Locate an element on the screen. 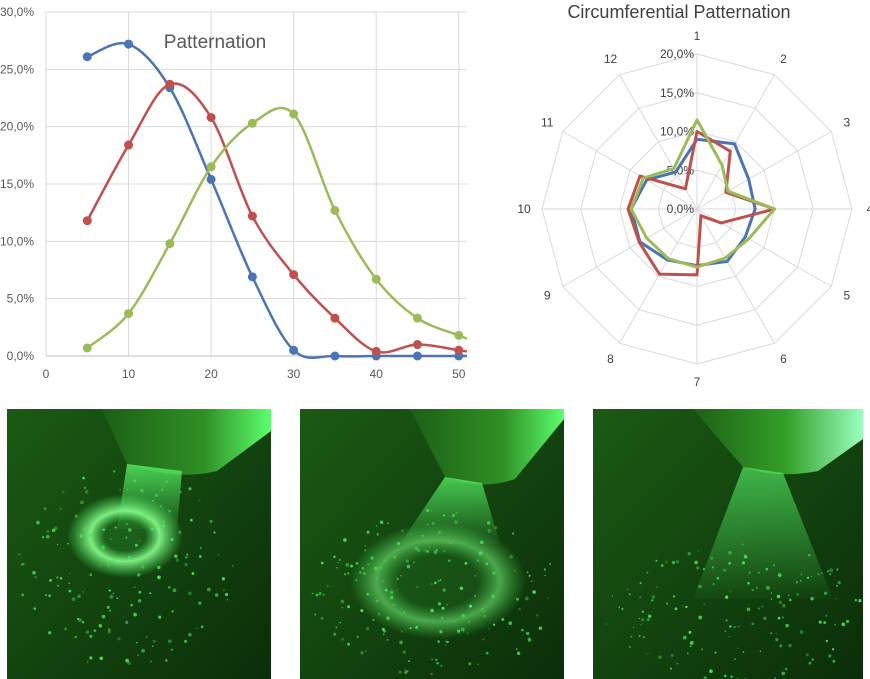  radar-category-label: 11 is located at coordinates (547, 123).